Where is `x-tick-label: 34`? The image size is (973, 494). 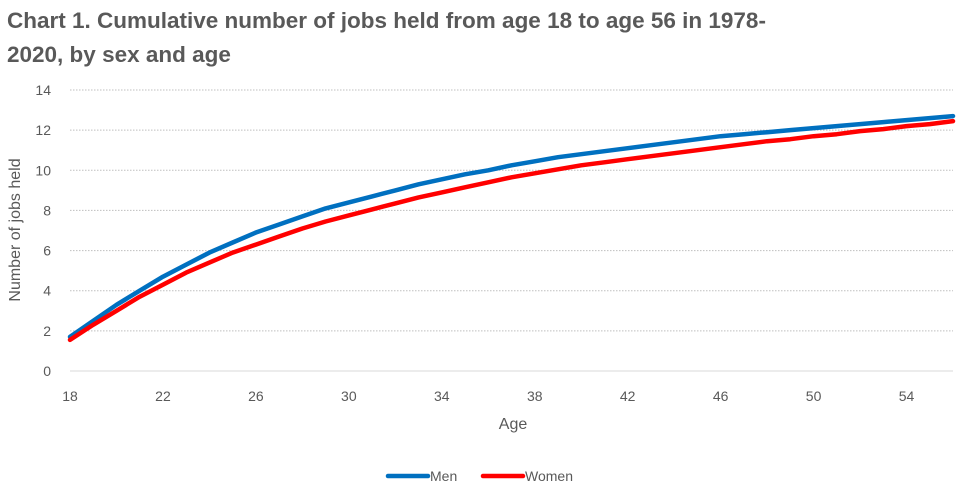 x-tick-label: 34 is located at coordinates (442, 396).